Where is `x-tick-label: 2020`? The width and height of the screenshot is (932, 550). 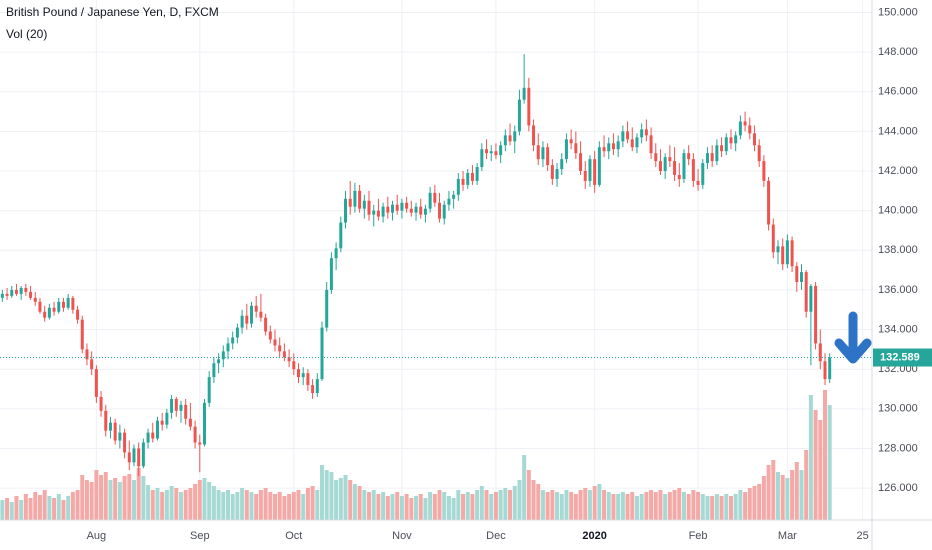 x-tick-label: 2020 is located at coordinates (594, 536).